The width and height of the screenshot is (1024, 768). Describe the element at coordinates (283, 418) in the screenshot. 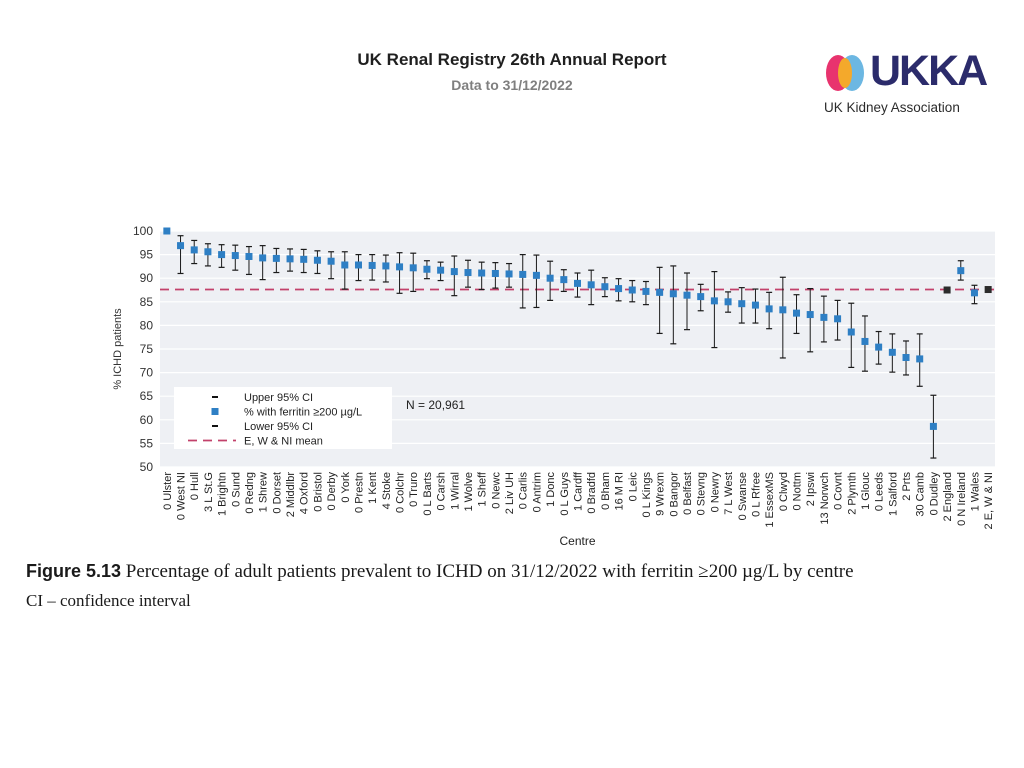

I see `legend-box` at that location.